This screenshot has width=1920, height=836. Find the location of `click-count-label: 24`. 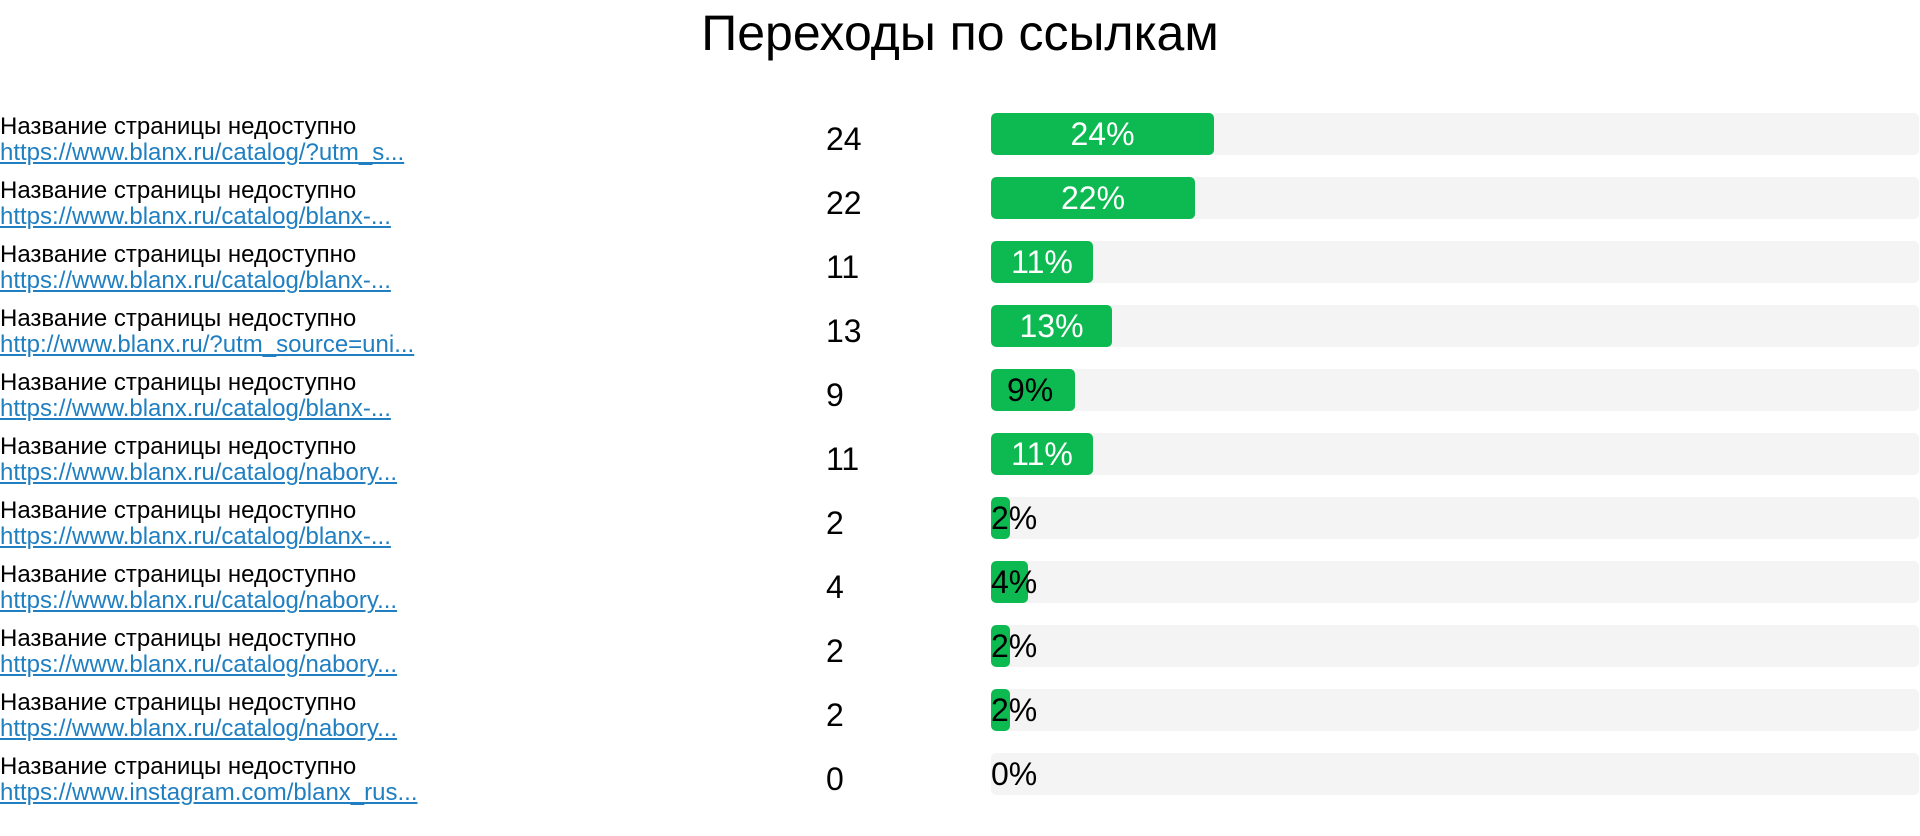

click-count-label: 24 is located at coordinates (844, 139).